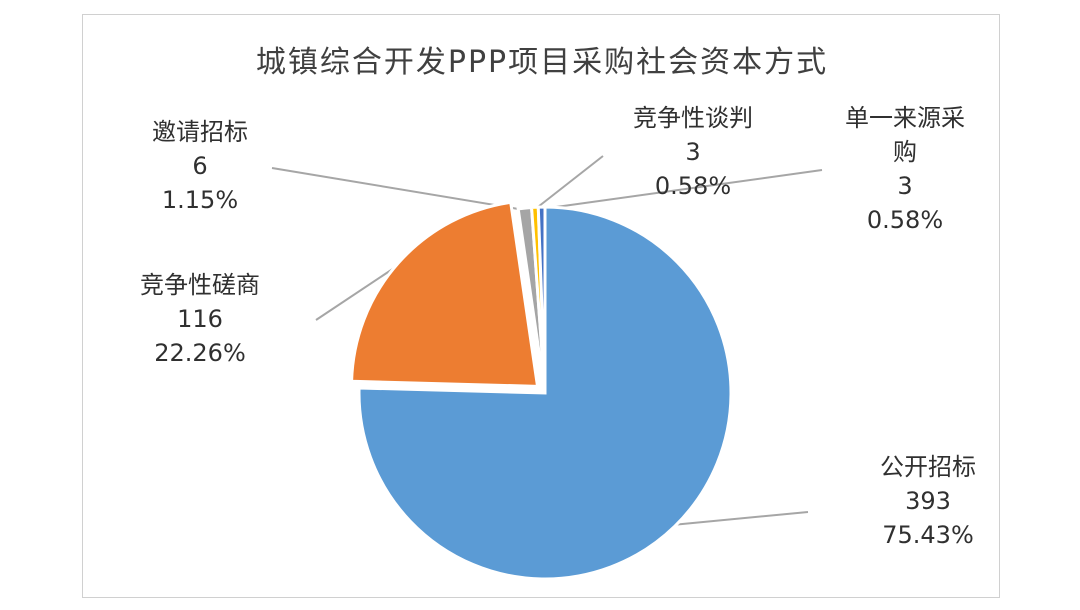 Image resolution: width=1080 pixels, height=610 pixels. I want to click on data-label: 公开招标 393 75.43%, so click(928, 501).